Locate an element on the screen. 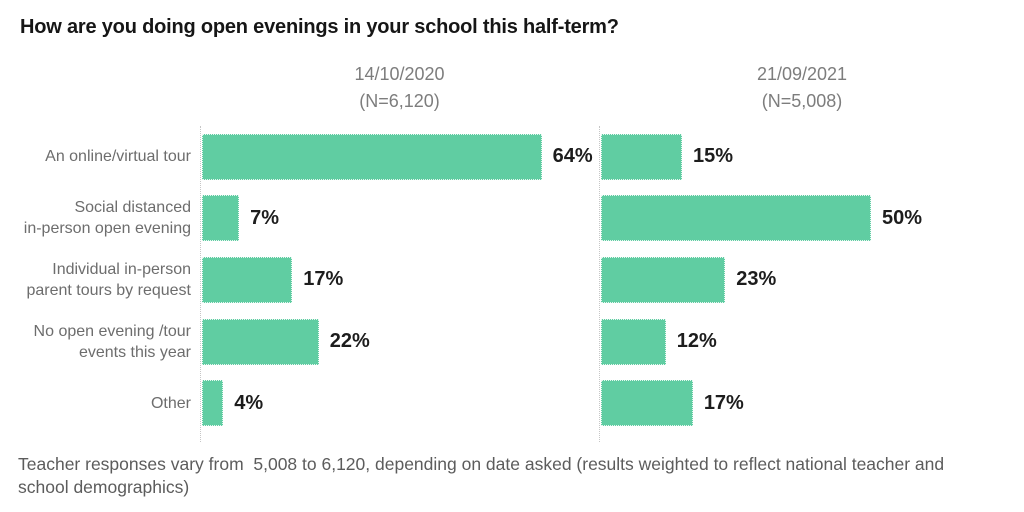  value-label: 23% is located at coordinates (756, 279).